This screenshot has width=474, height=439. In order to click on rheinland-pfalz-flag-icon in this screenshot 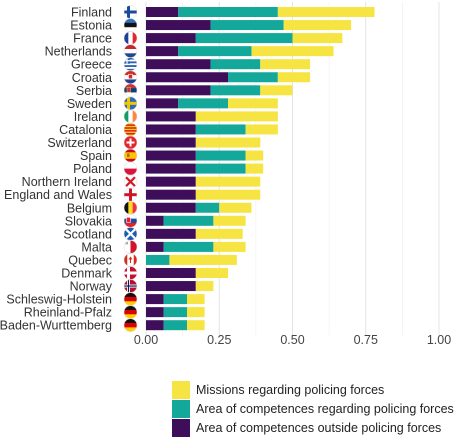, I will do `click(130, 312)`.